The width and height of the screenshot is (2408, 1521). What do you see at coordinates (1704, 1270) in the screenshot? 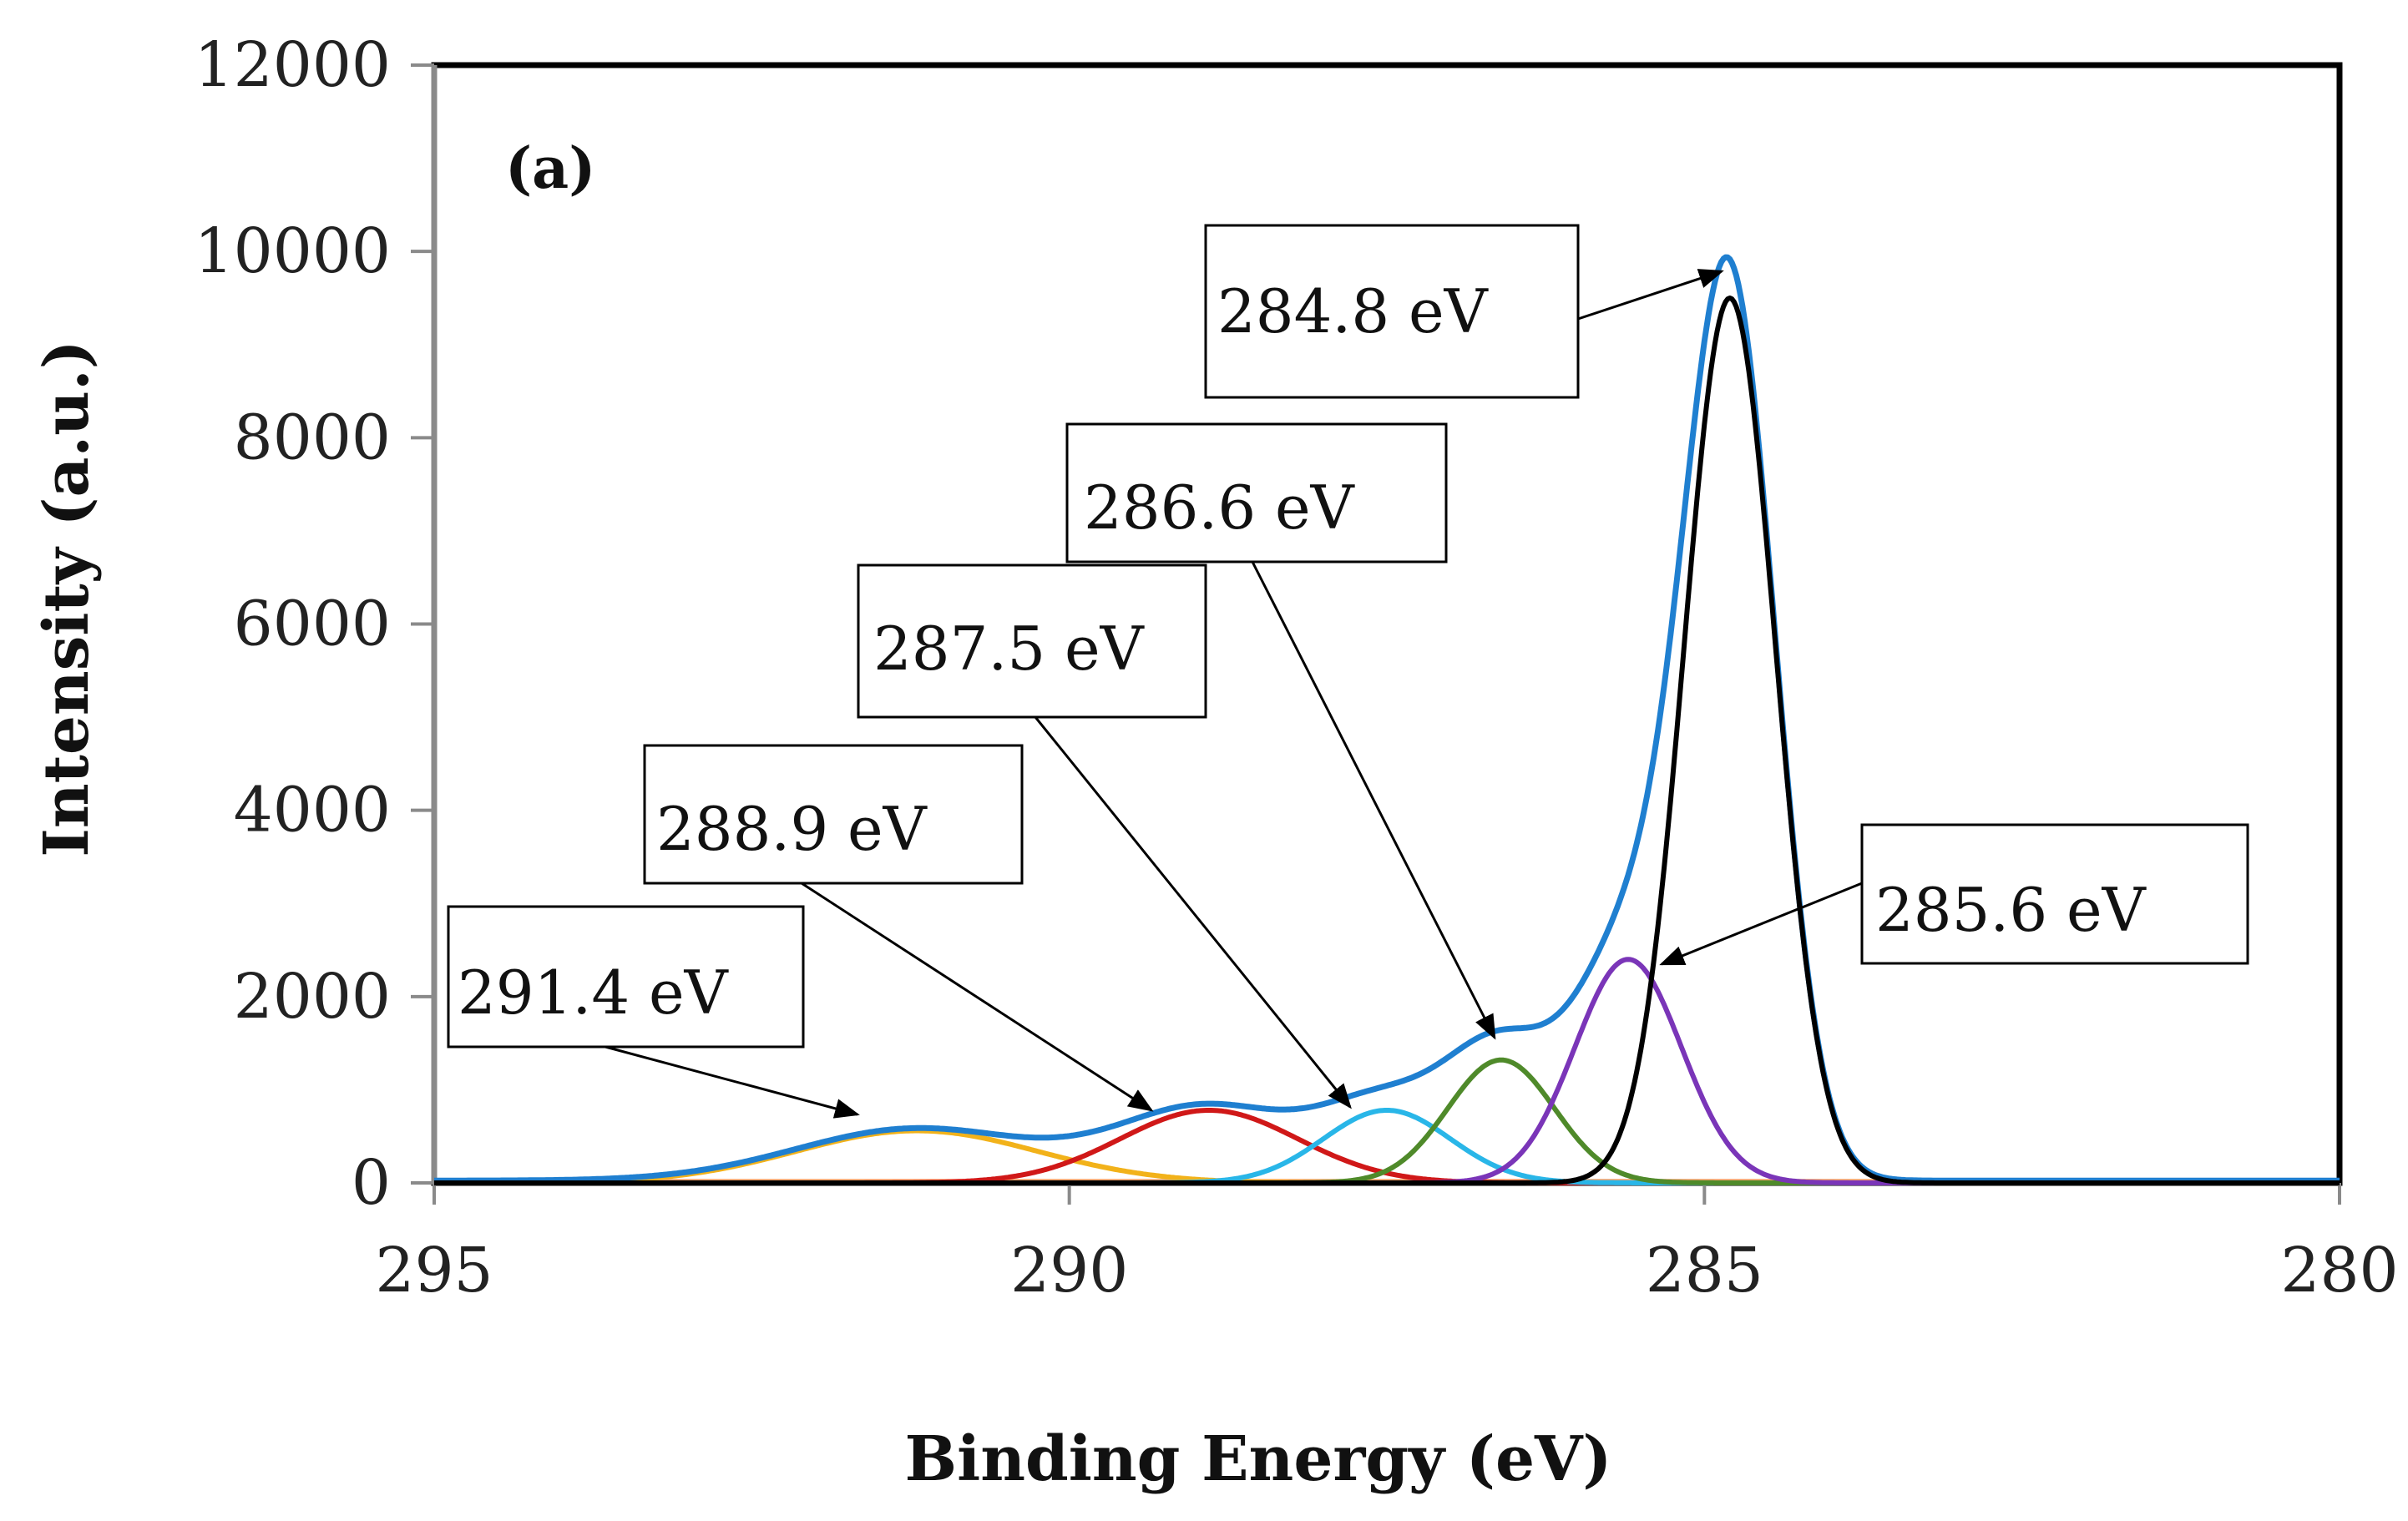
I see `x-tick-label: 285` at bounding box center [1704, 1270].